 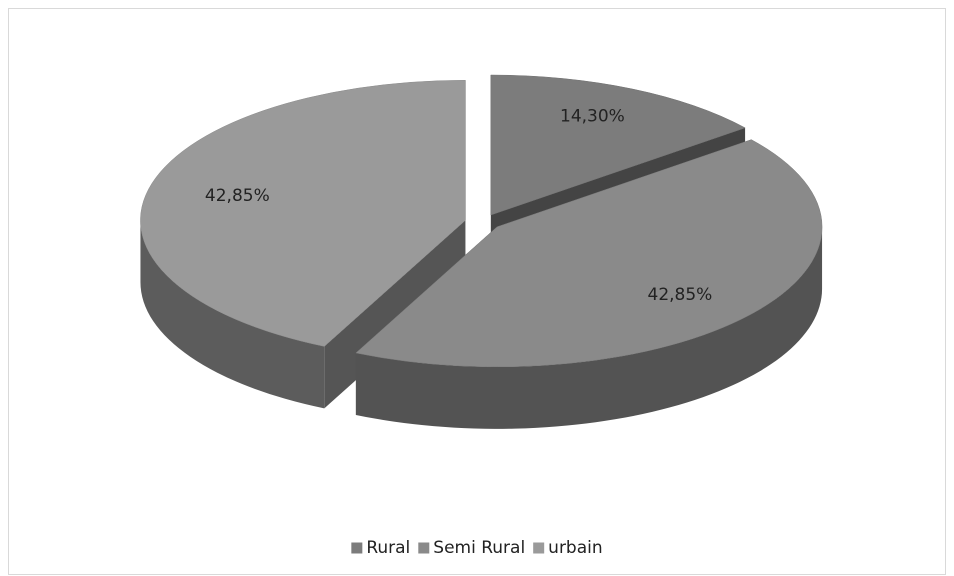 What do you see at coordinates (232, 314) in the screenshot?
I see `slice-wall` at bounding box center [232, 314].